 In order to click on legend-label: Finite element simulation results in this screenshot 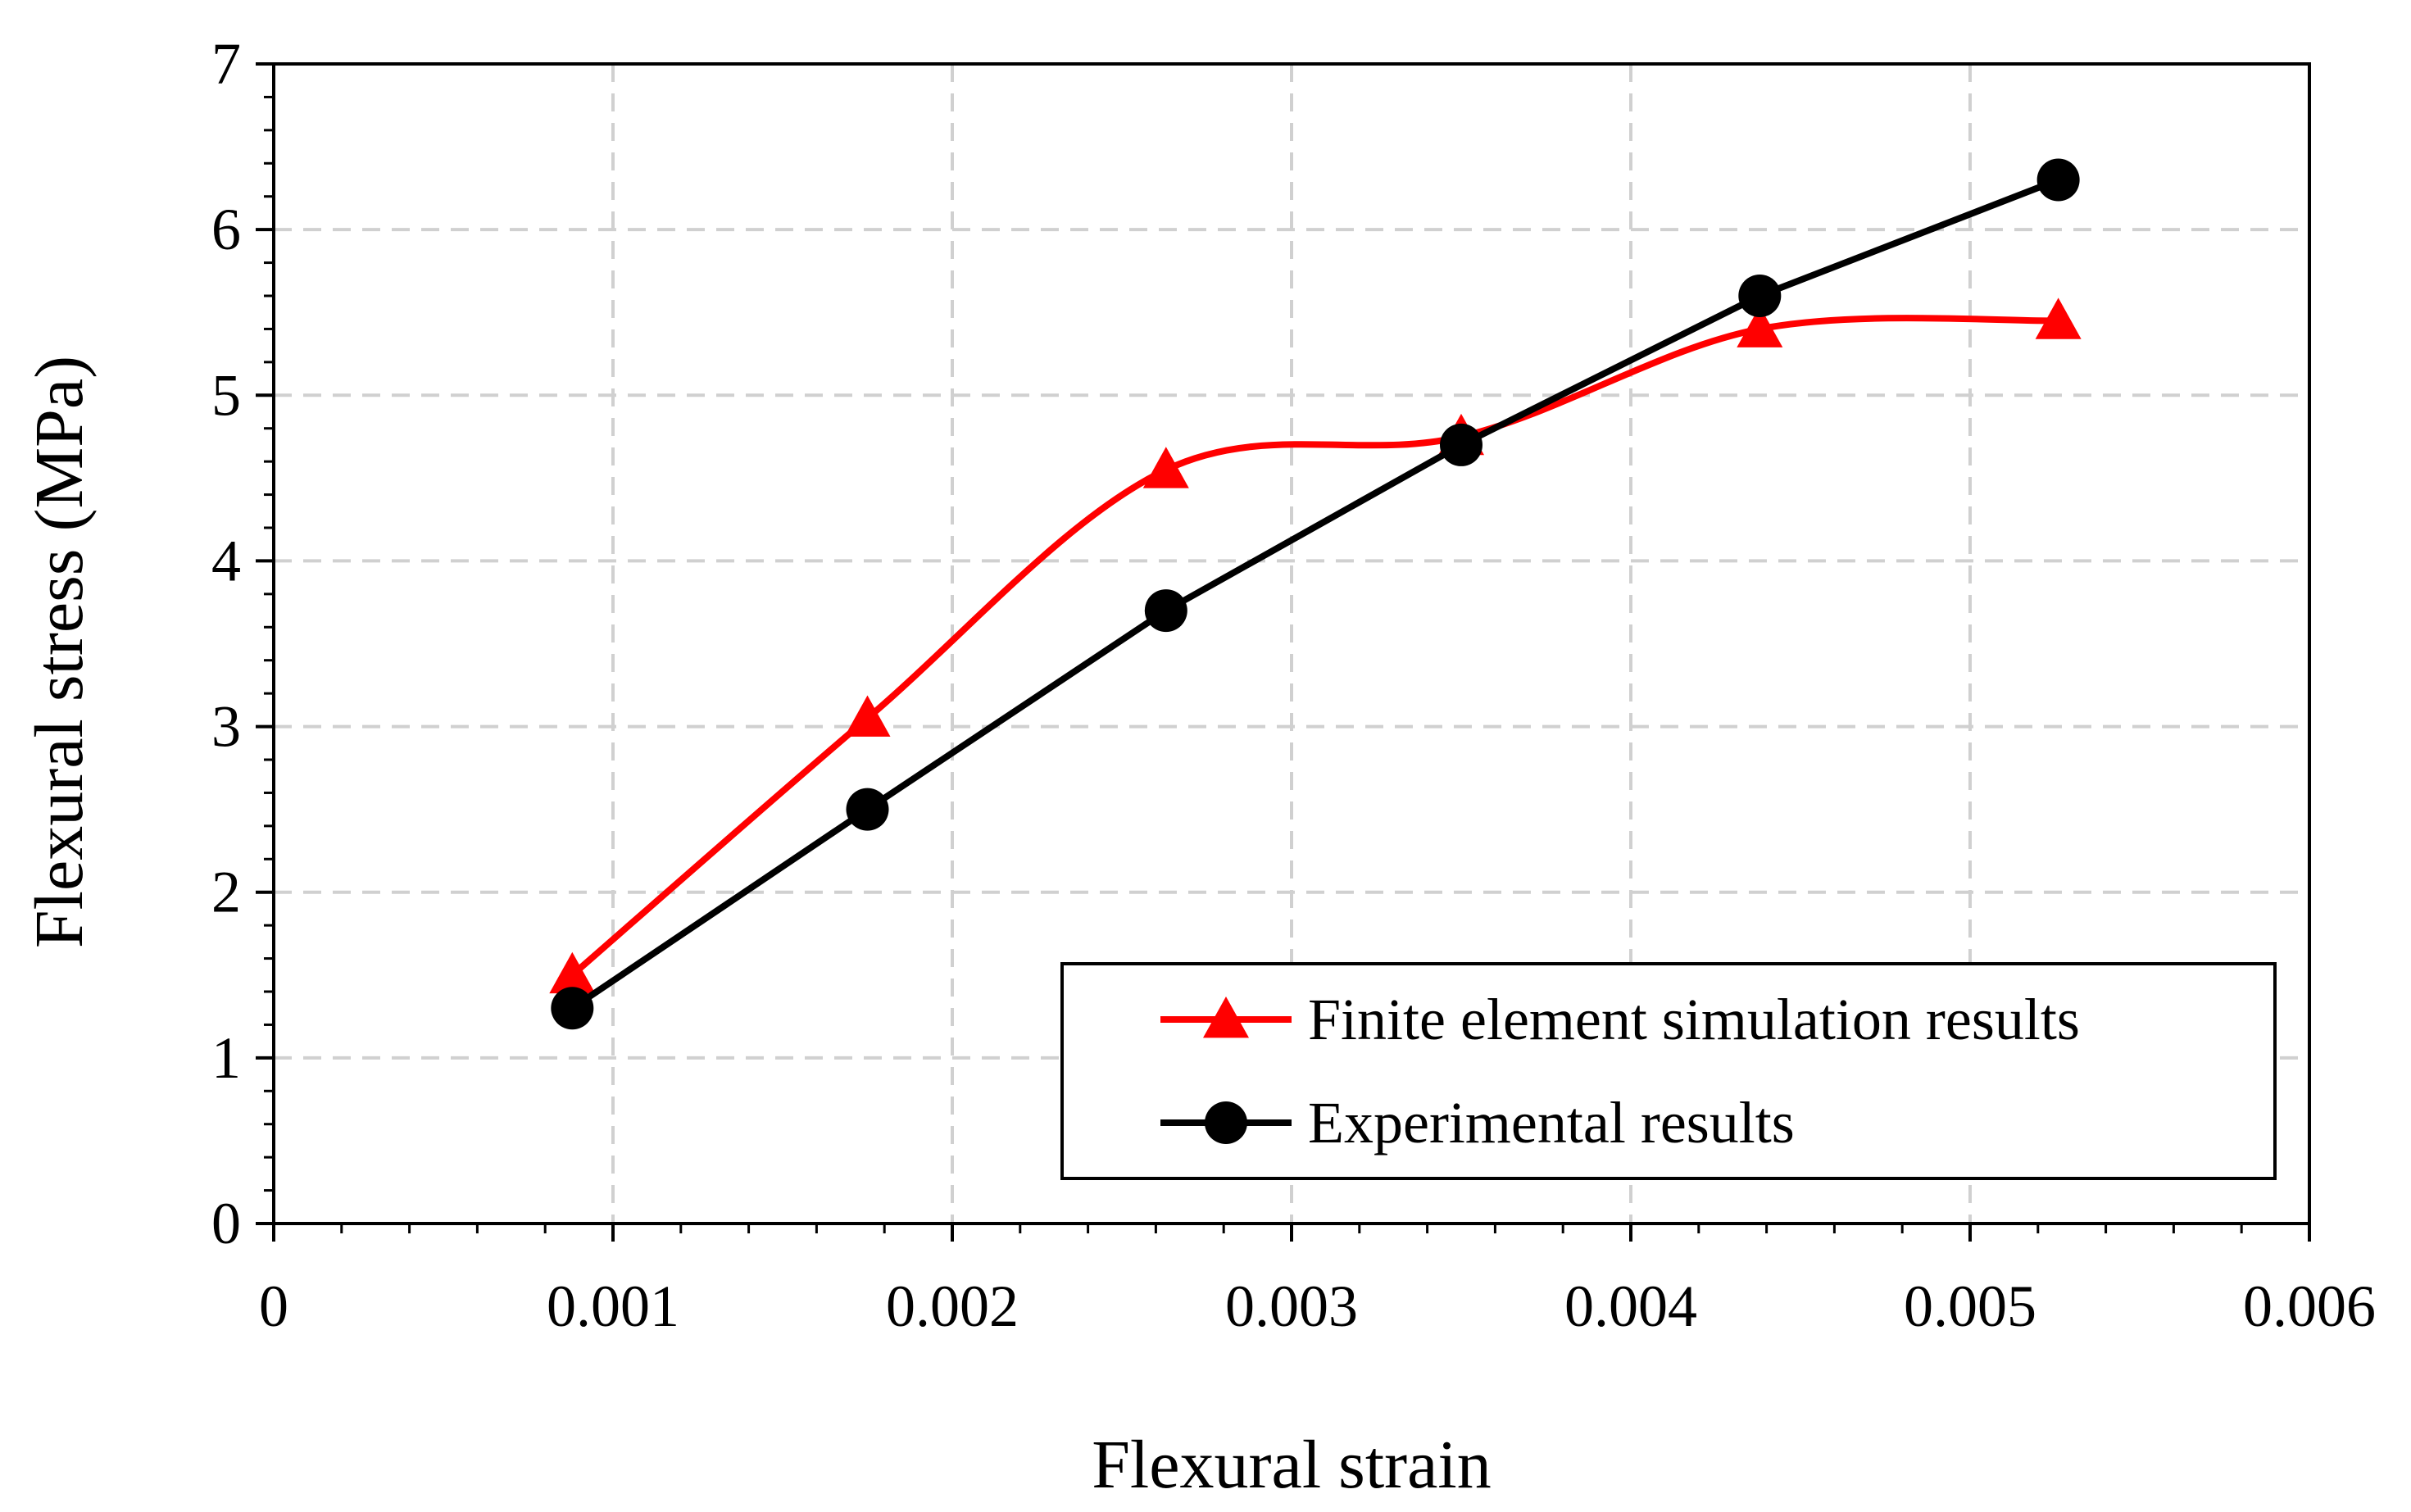, I will do `click(1694, 1020)`.